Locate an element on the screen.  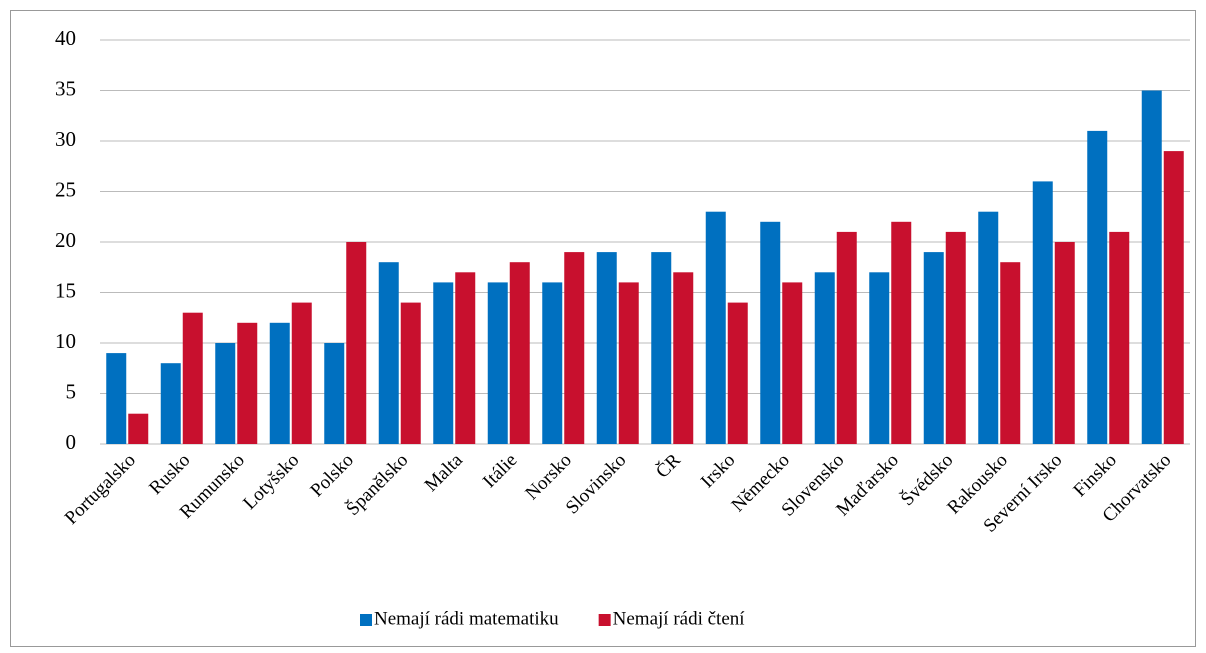
legend-label: Nemají rádi matematiku is located at coordinates (466, 618).